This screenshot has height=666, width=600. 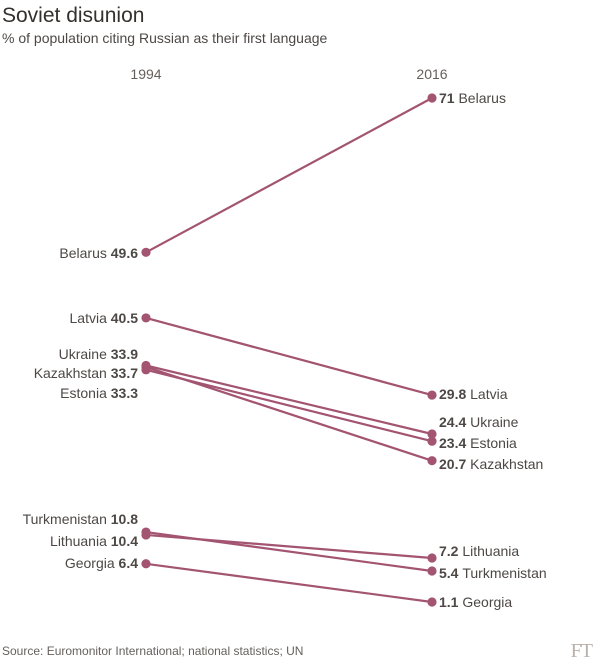 I want to click on label-right-ukraine: 24.4 Ukraine, so click(x=479, y=422).